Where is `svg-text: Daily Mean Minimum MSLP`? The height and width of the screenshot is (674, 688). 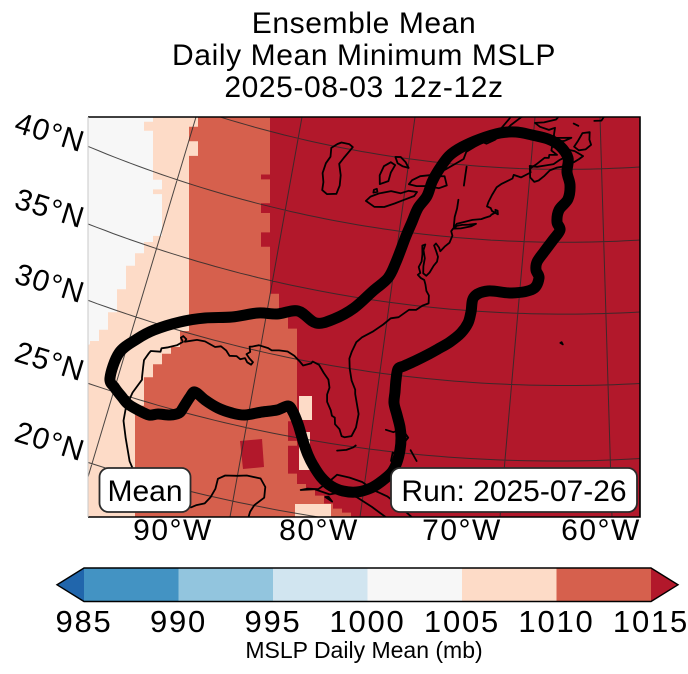
svg-text: Daily Mean Minimum MSLP is located at coordinates (364, 55).